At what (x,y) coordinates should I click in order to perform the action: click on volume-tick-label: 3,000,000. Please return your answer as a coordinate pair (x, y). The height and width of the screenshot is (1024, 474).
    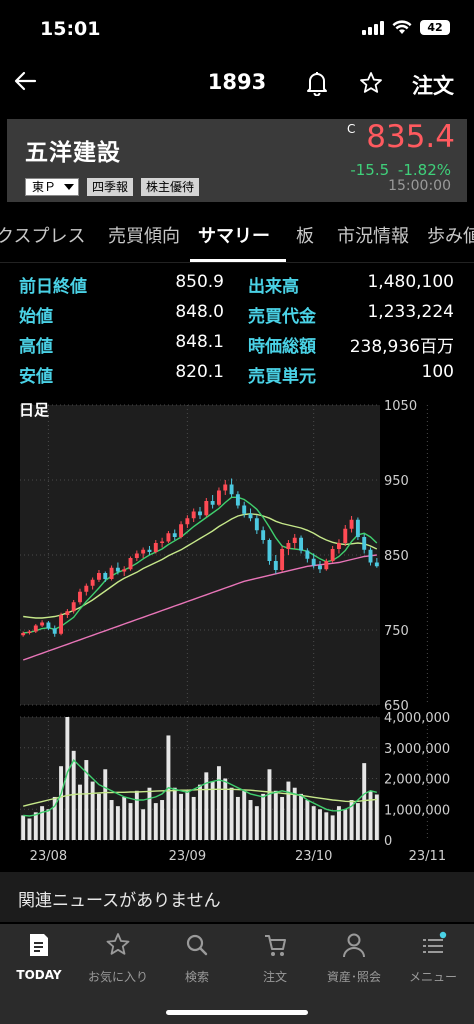
    Looking at the image, I should click on (417, 749).